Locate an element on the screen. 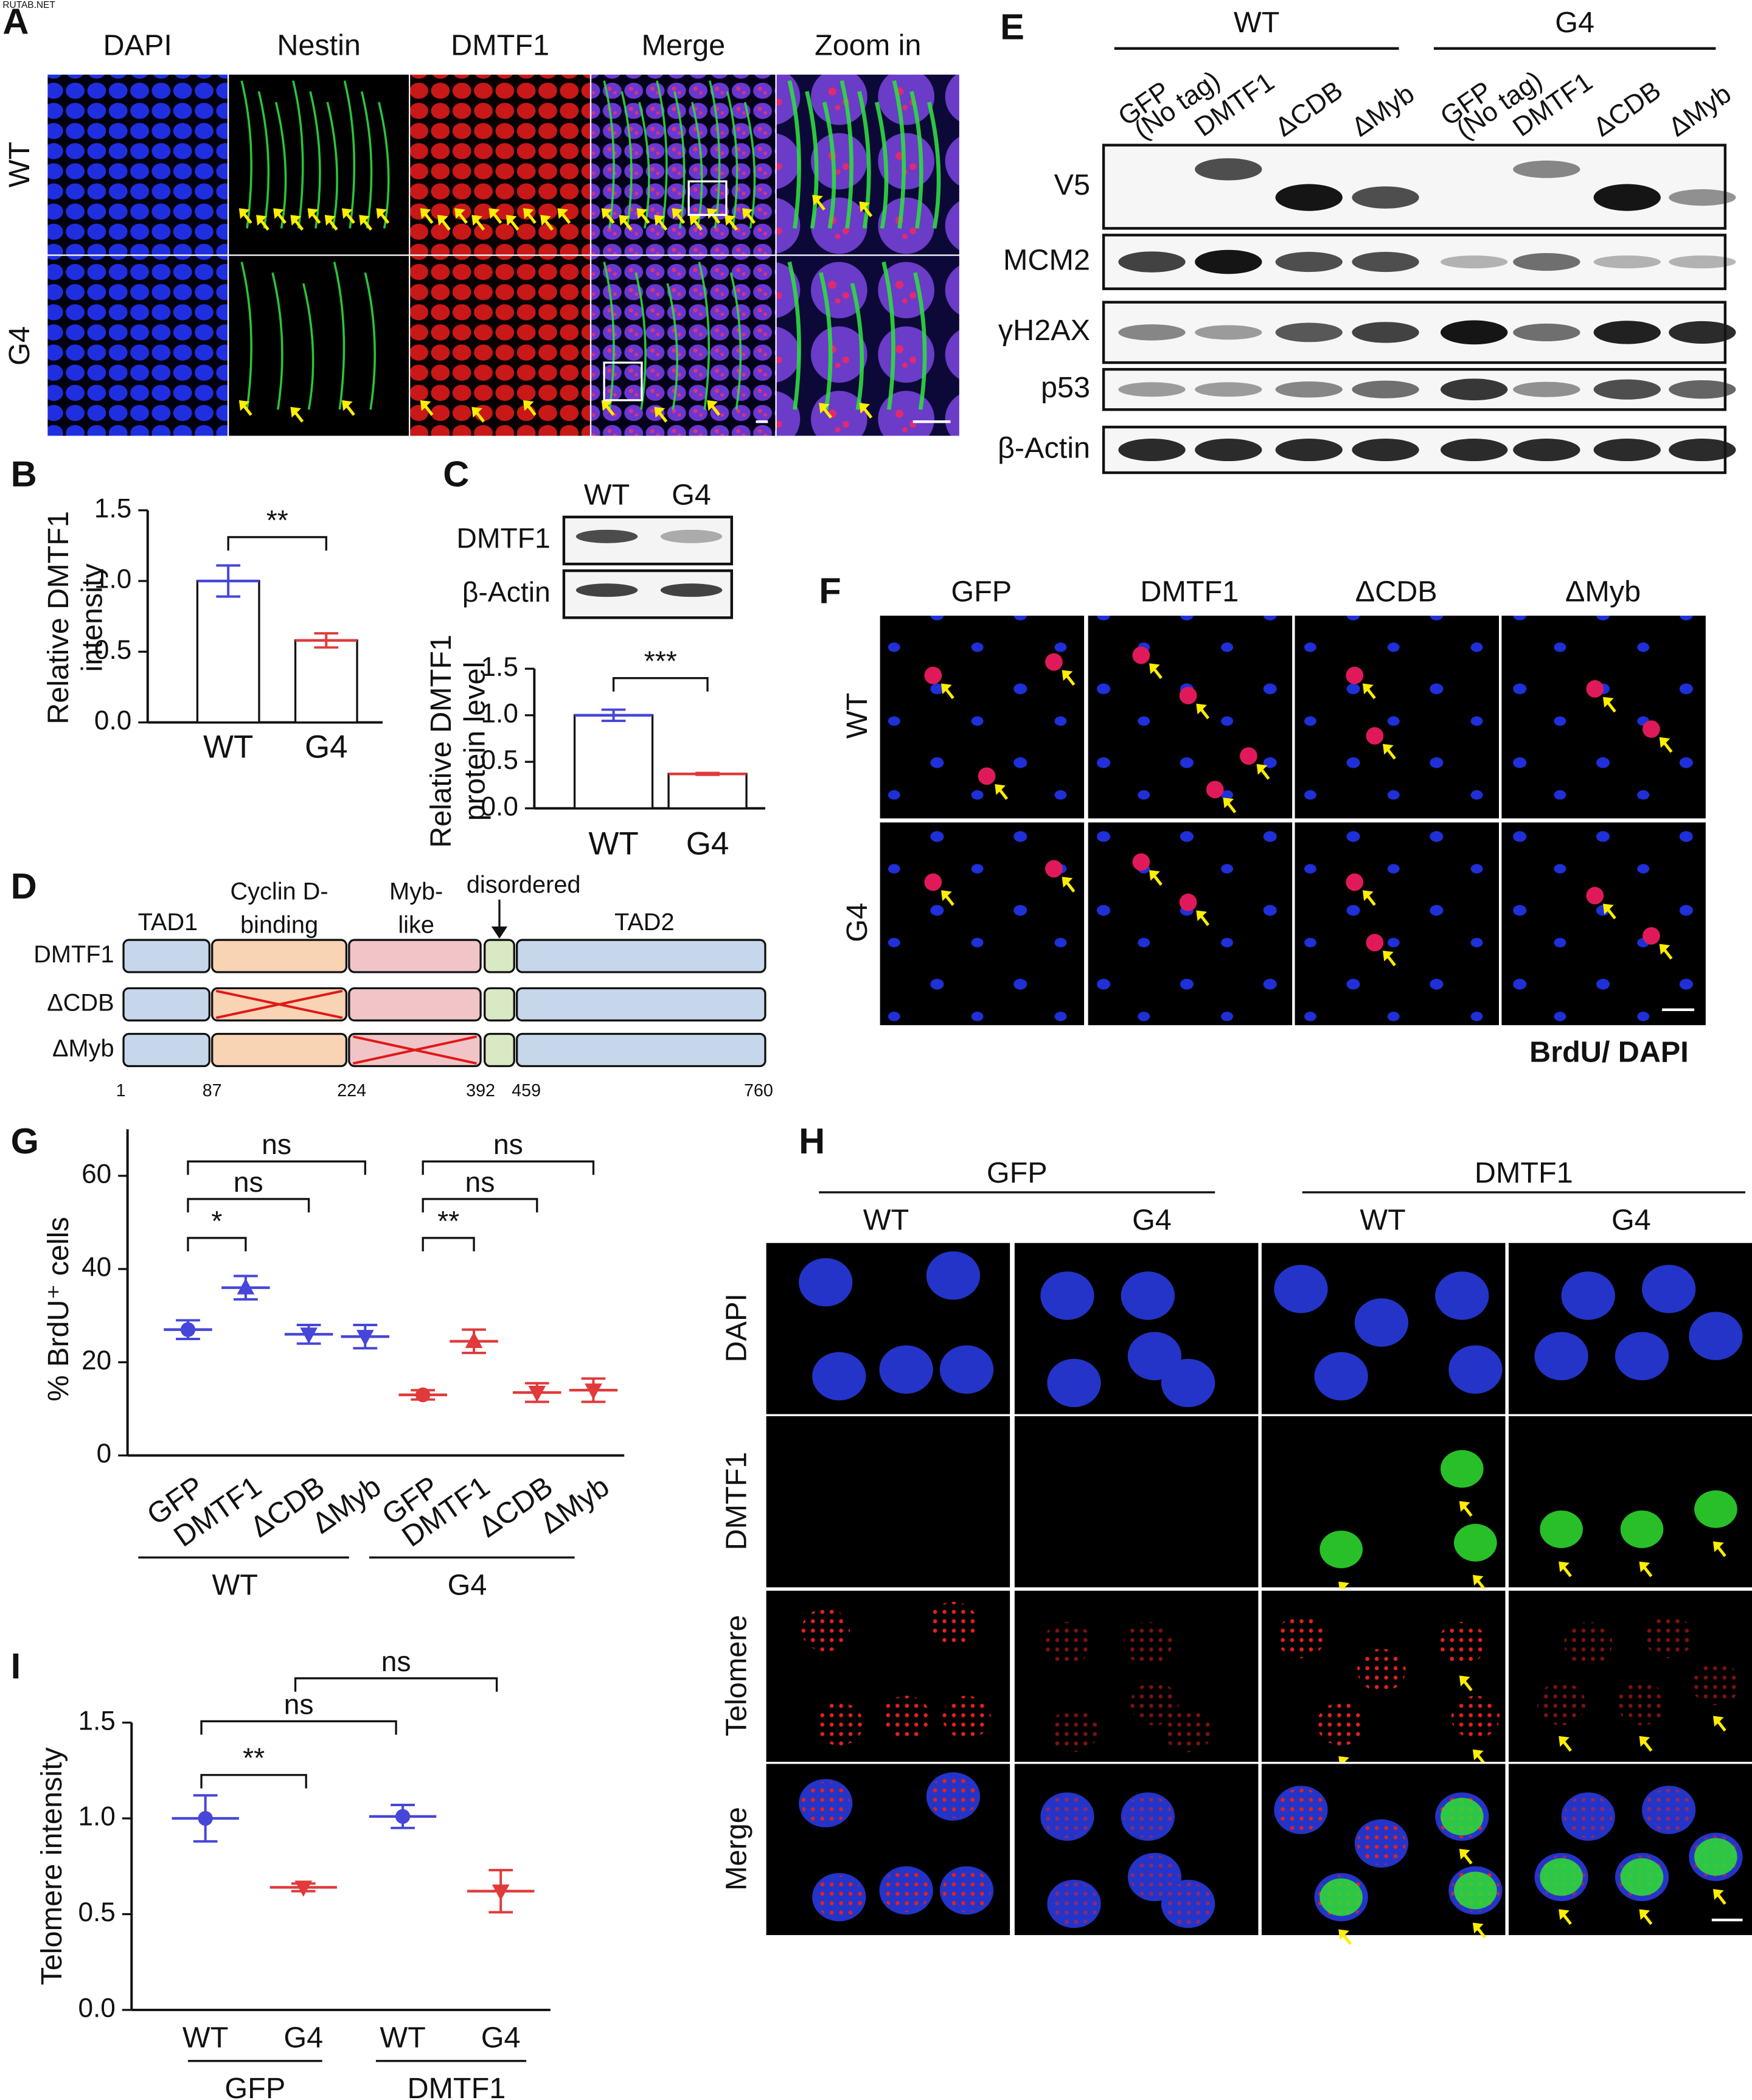 Image resolution: width=1752 pixels, height=2100 pixels. x-tick-label: G4 is located at coordinates (707, 844).